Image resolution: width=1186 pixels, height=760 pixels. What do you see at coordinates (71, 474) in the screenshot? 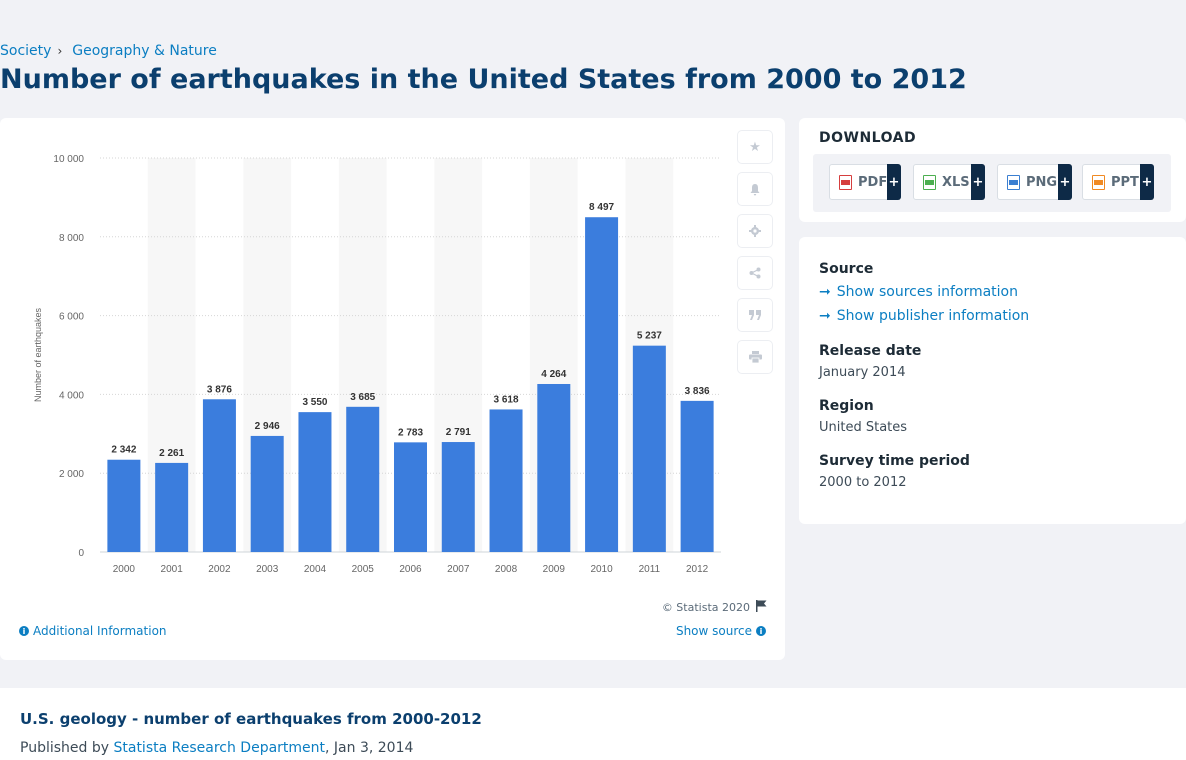
I see `y-tick-label: 2 000` at bounding box center [71, 474].